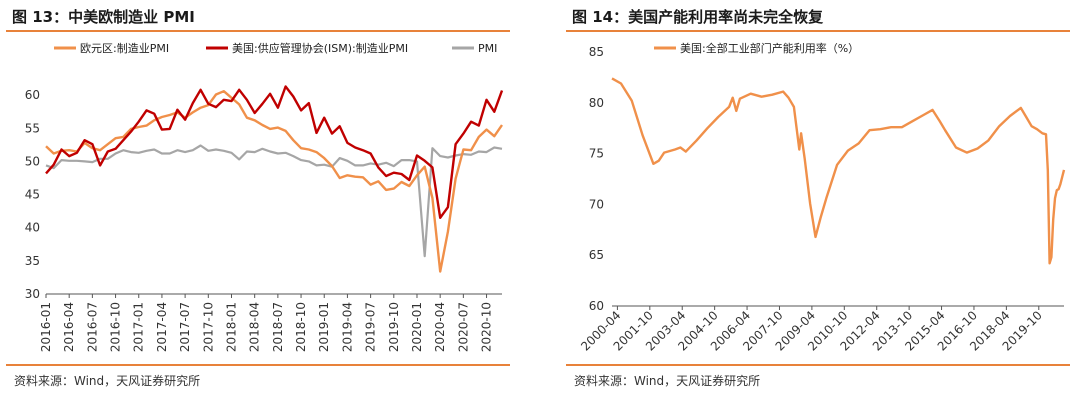 This screenshot has width=1080, height=400. Describe the element at coordinates (394, 327) in the screenshot. I see `x-tick-label: 2019-10` at that location.